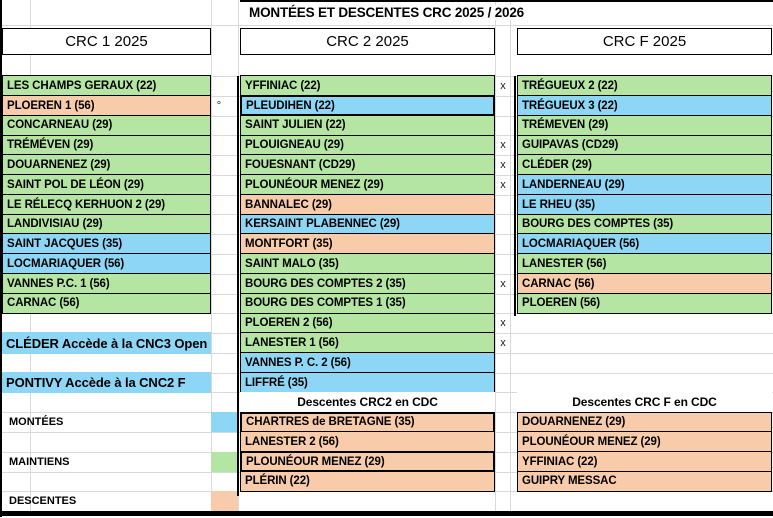  Describe the element at coordinates (644, 145) in the screenshot. I see `team-cell: GUIPAVAS (CD29)` at that location.